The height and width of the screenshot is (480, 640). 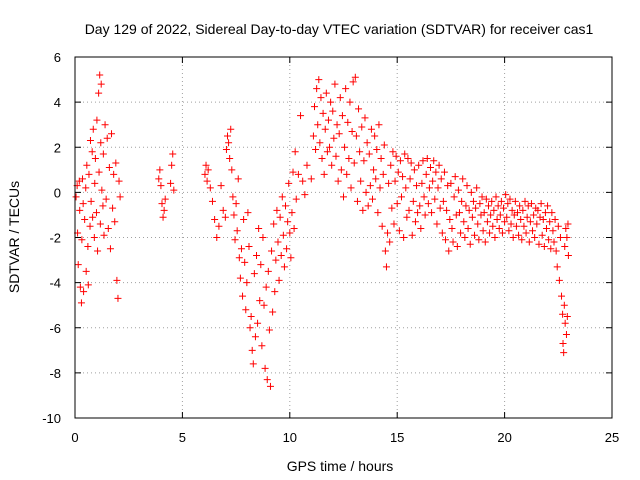 I want to click on y-tick-label: 6, so click(x=57, y=57).